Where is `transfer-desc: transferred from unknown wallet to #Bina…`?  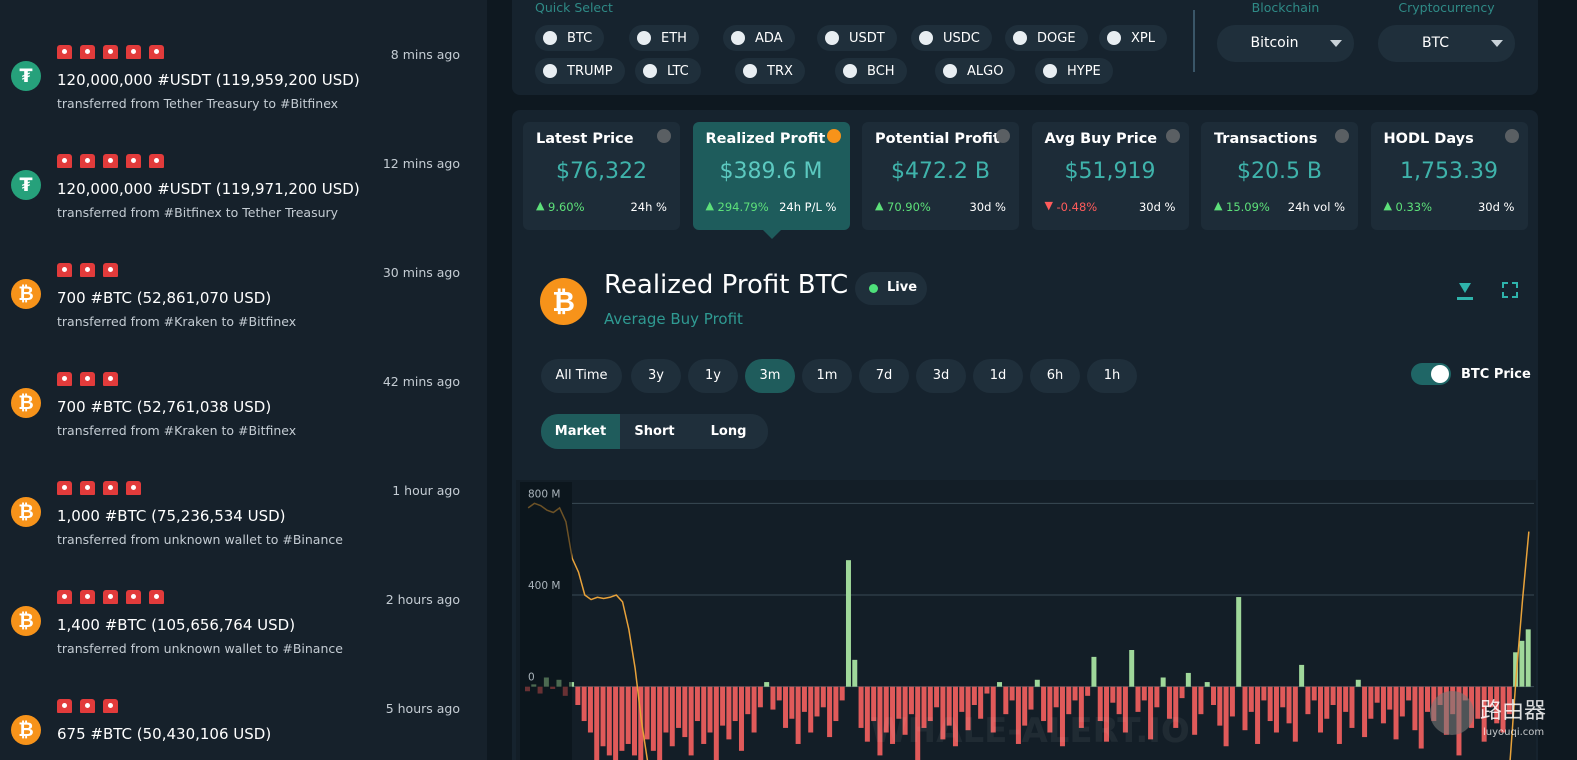 transfer-desc: transferred from unknown wallet to #Bina… is located at coordinates (200, 648).